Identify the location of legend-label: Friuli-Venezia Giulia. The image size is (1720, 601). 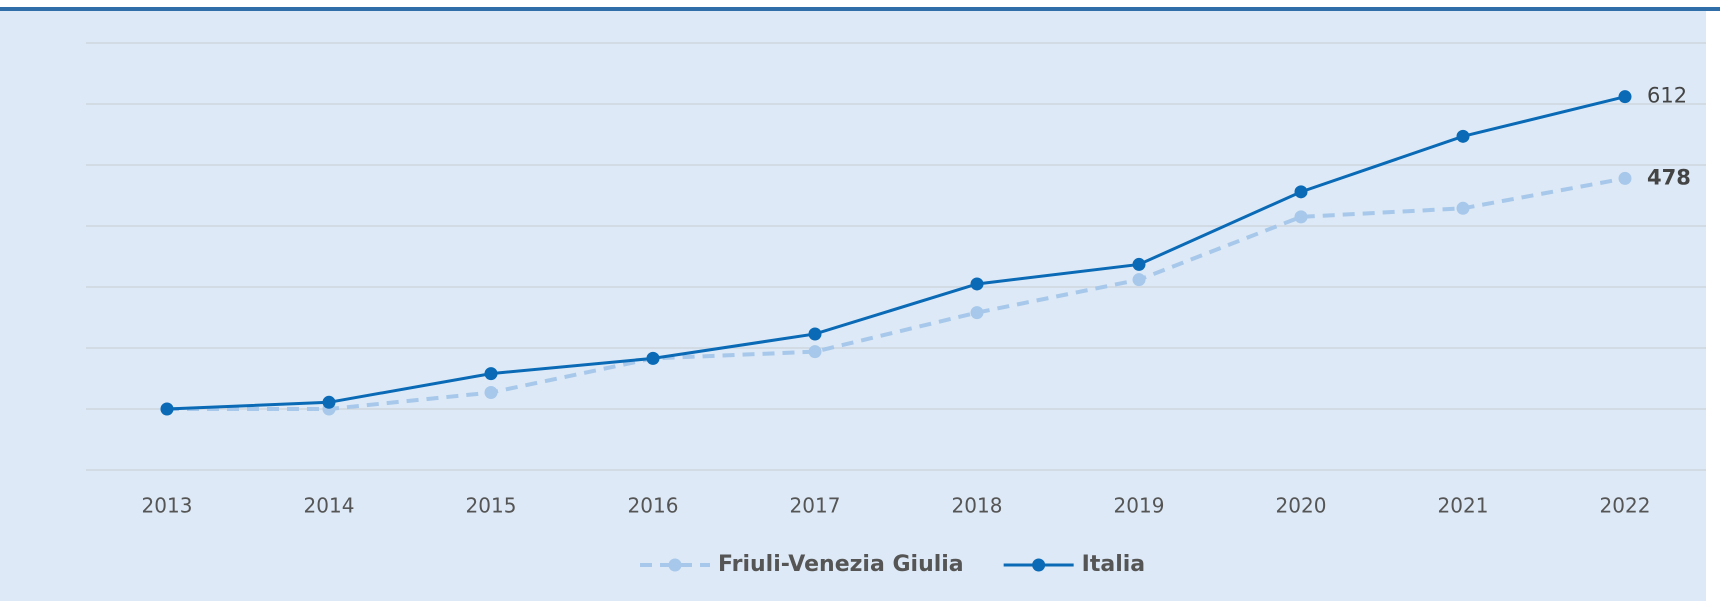
(841, 564).